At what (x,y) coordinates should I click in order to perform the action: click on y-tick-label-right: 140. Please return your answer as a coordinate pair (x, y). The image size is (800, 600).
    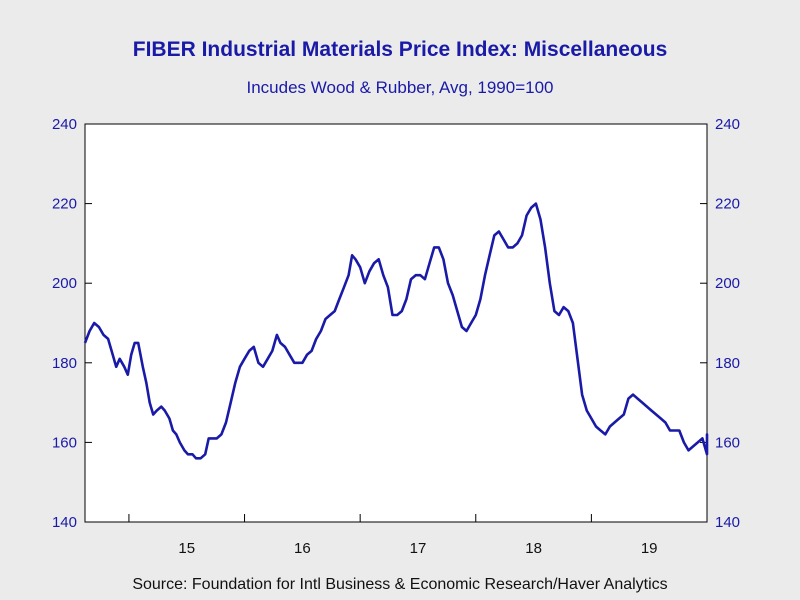
    Looking at the image, I should click on (727, 522).